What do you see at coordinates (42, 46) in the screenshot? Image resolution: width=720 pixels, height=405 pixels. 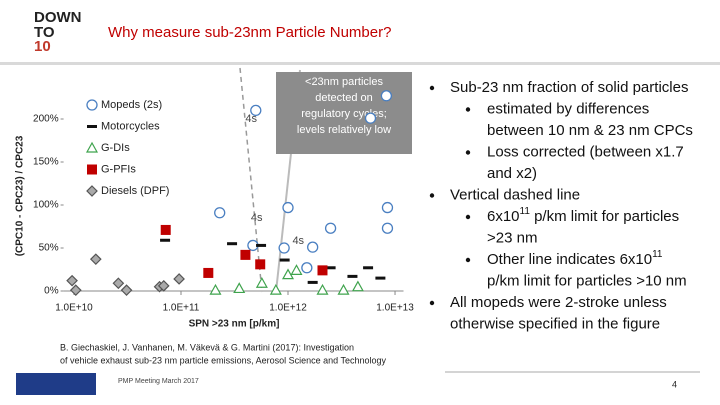 I see `logo-line: 10` at bounding box center [42, 46].